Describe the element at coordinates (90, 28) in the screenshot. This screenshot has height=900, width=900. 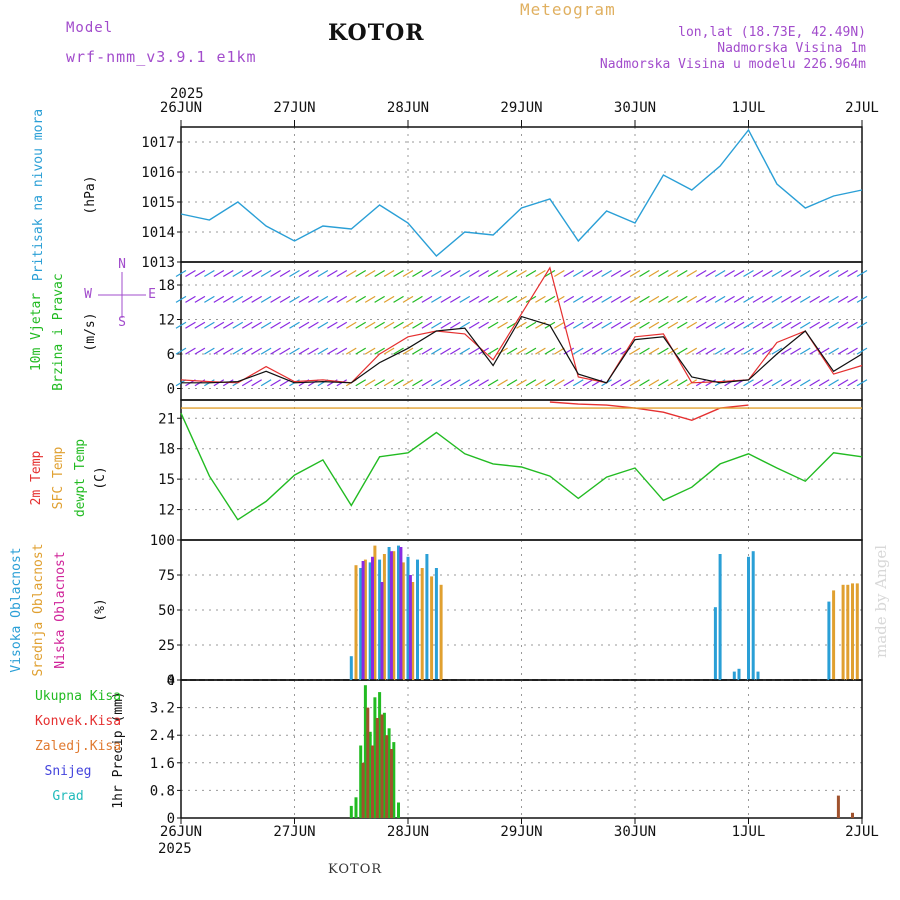
I see `model-label: Model` at that location.